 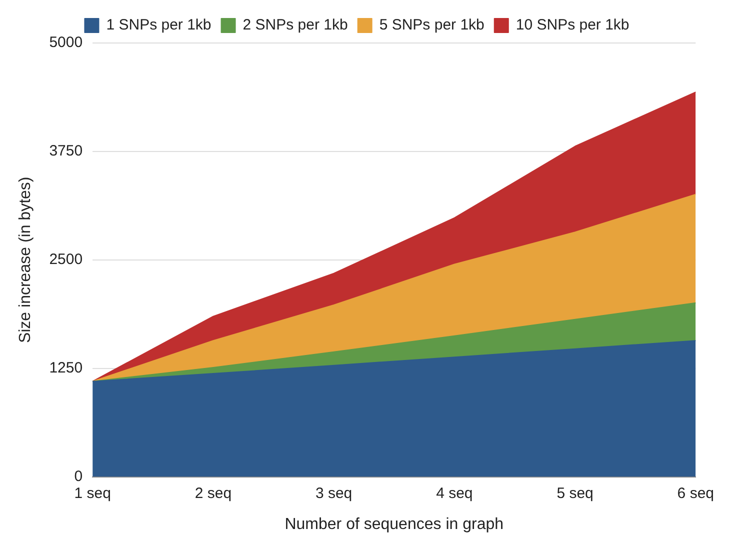 What do you see at coordinates (78, 476) in the screenshot?
I see `y-tick-label: 0` at bounding box center [78, 476].